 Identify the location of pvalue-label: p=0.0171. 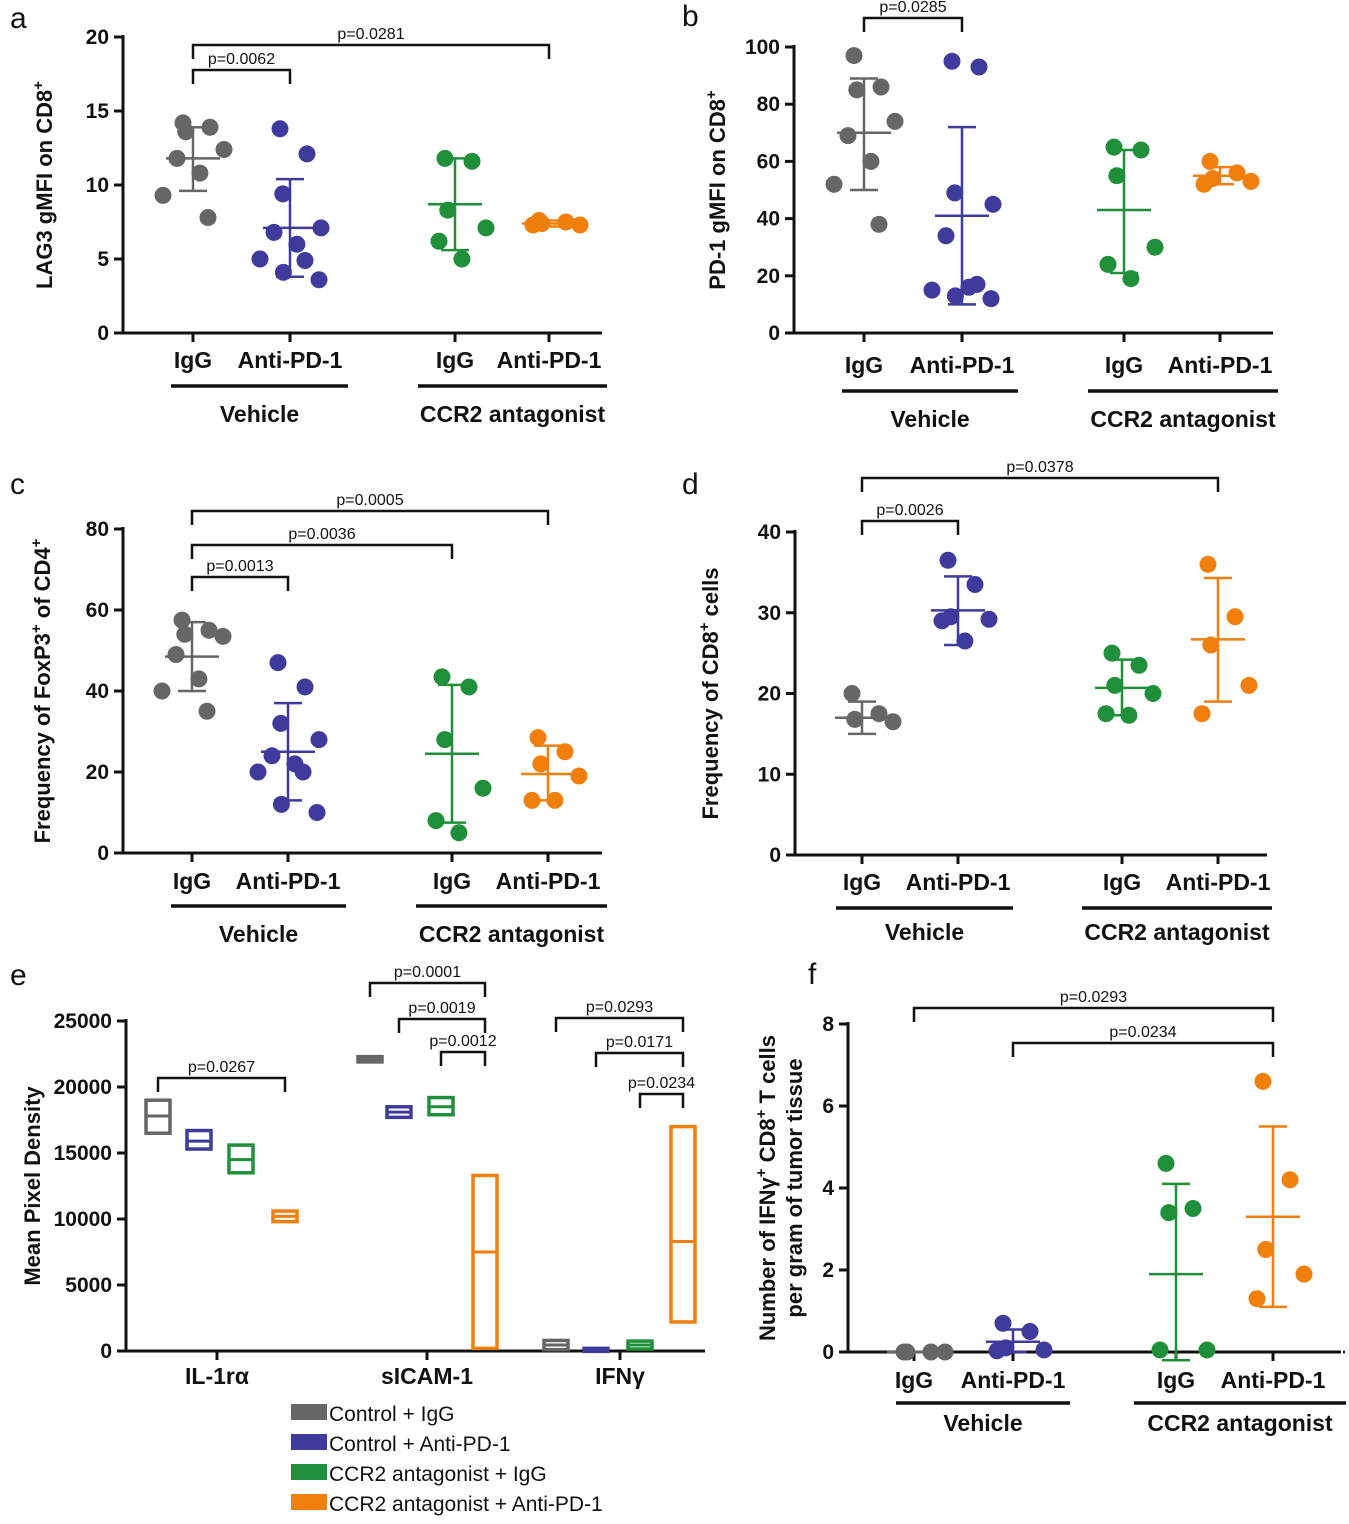
(639, 1042).